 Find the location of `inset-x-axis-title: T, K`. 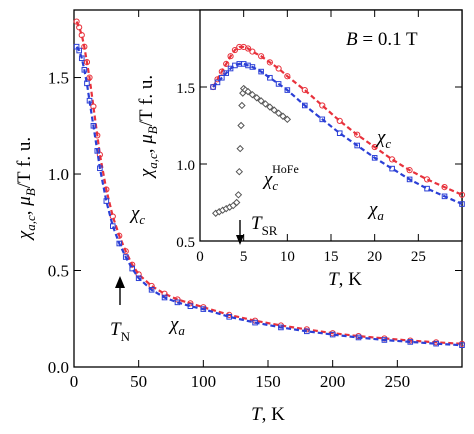

inset-x-axis-title: T, K is located at coordinates (345, 279).